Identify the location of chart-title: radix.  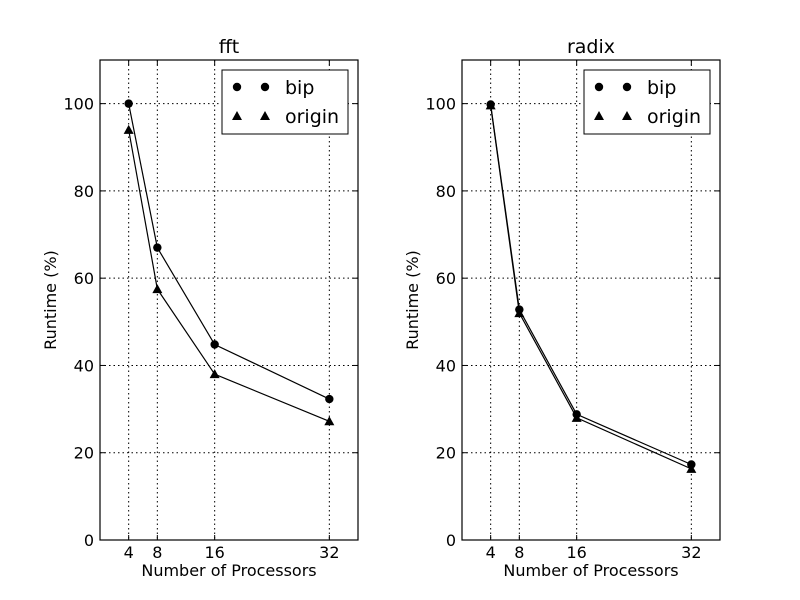
(591, 47).